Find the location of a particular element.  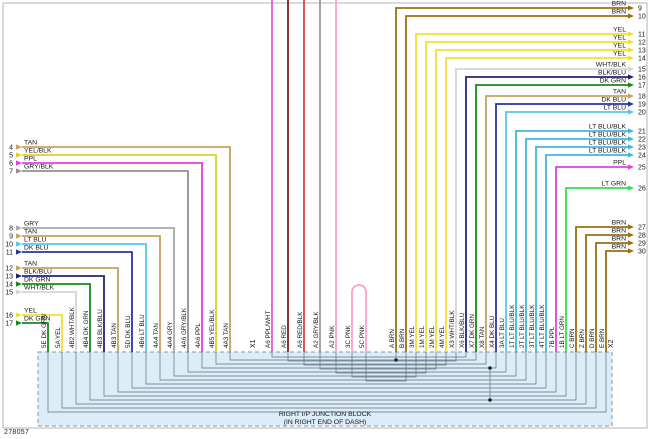

junction-block-title-line2: (IN RIGHT END OF DASH) is located at coordinates (325, 422).